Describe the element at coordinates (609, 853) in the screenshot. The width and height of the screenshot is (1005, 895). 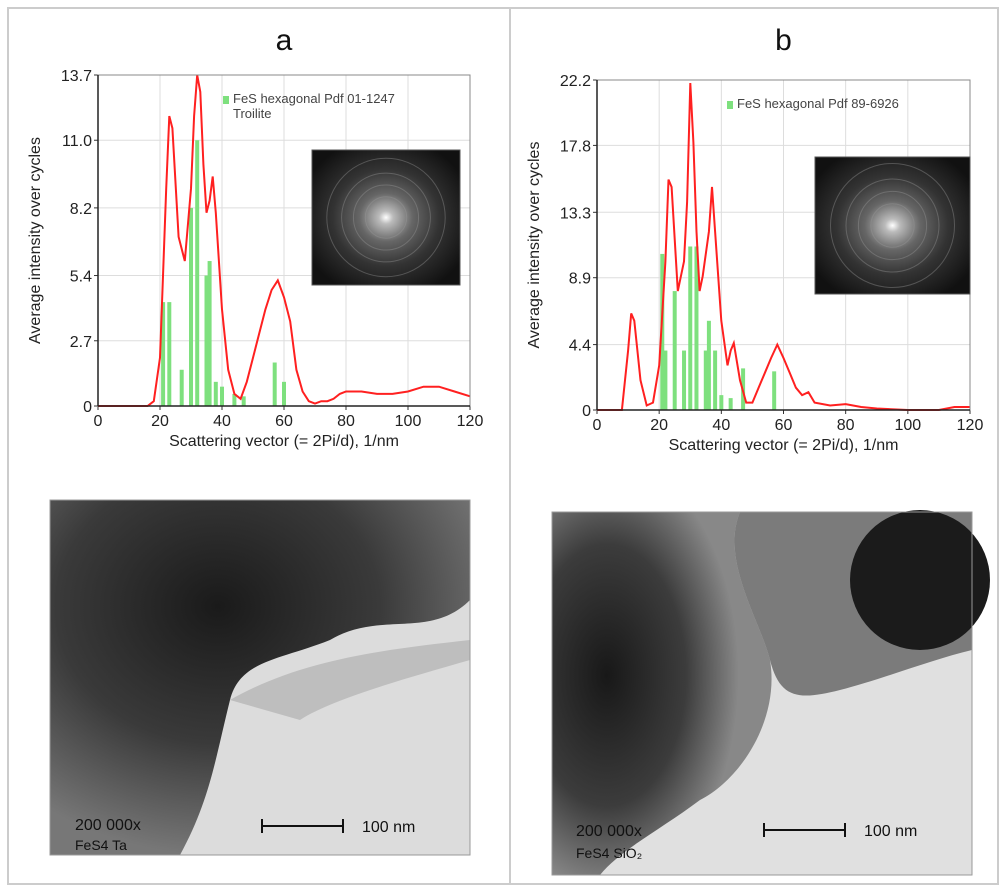
I see `sample-label: FeS4 SiO₂` at that location.